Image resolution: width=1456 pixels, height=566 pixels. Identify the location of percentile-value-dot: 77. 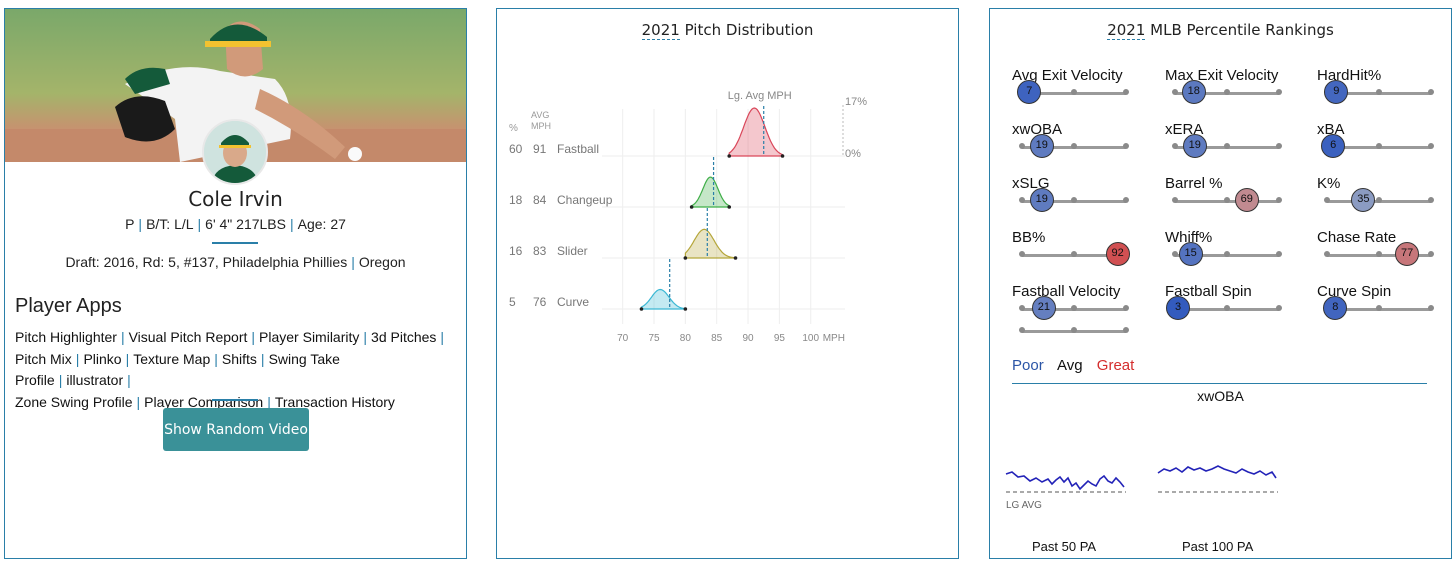
(1407, 254).